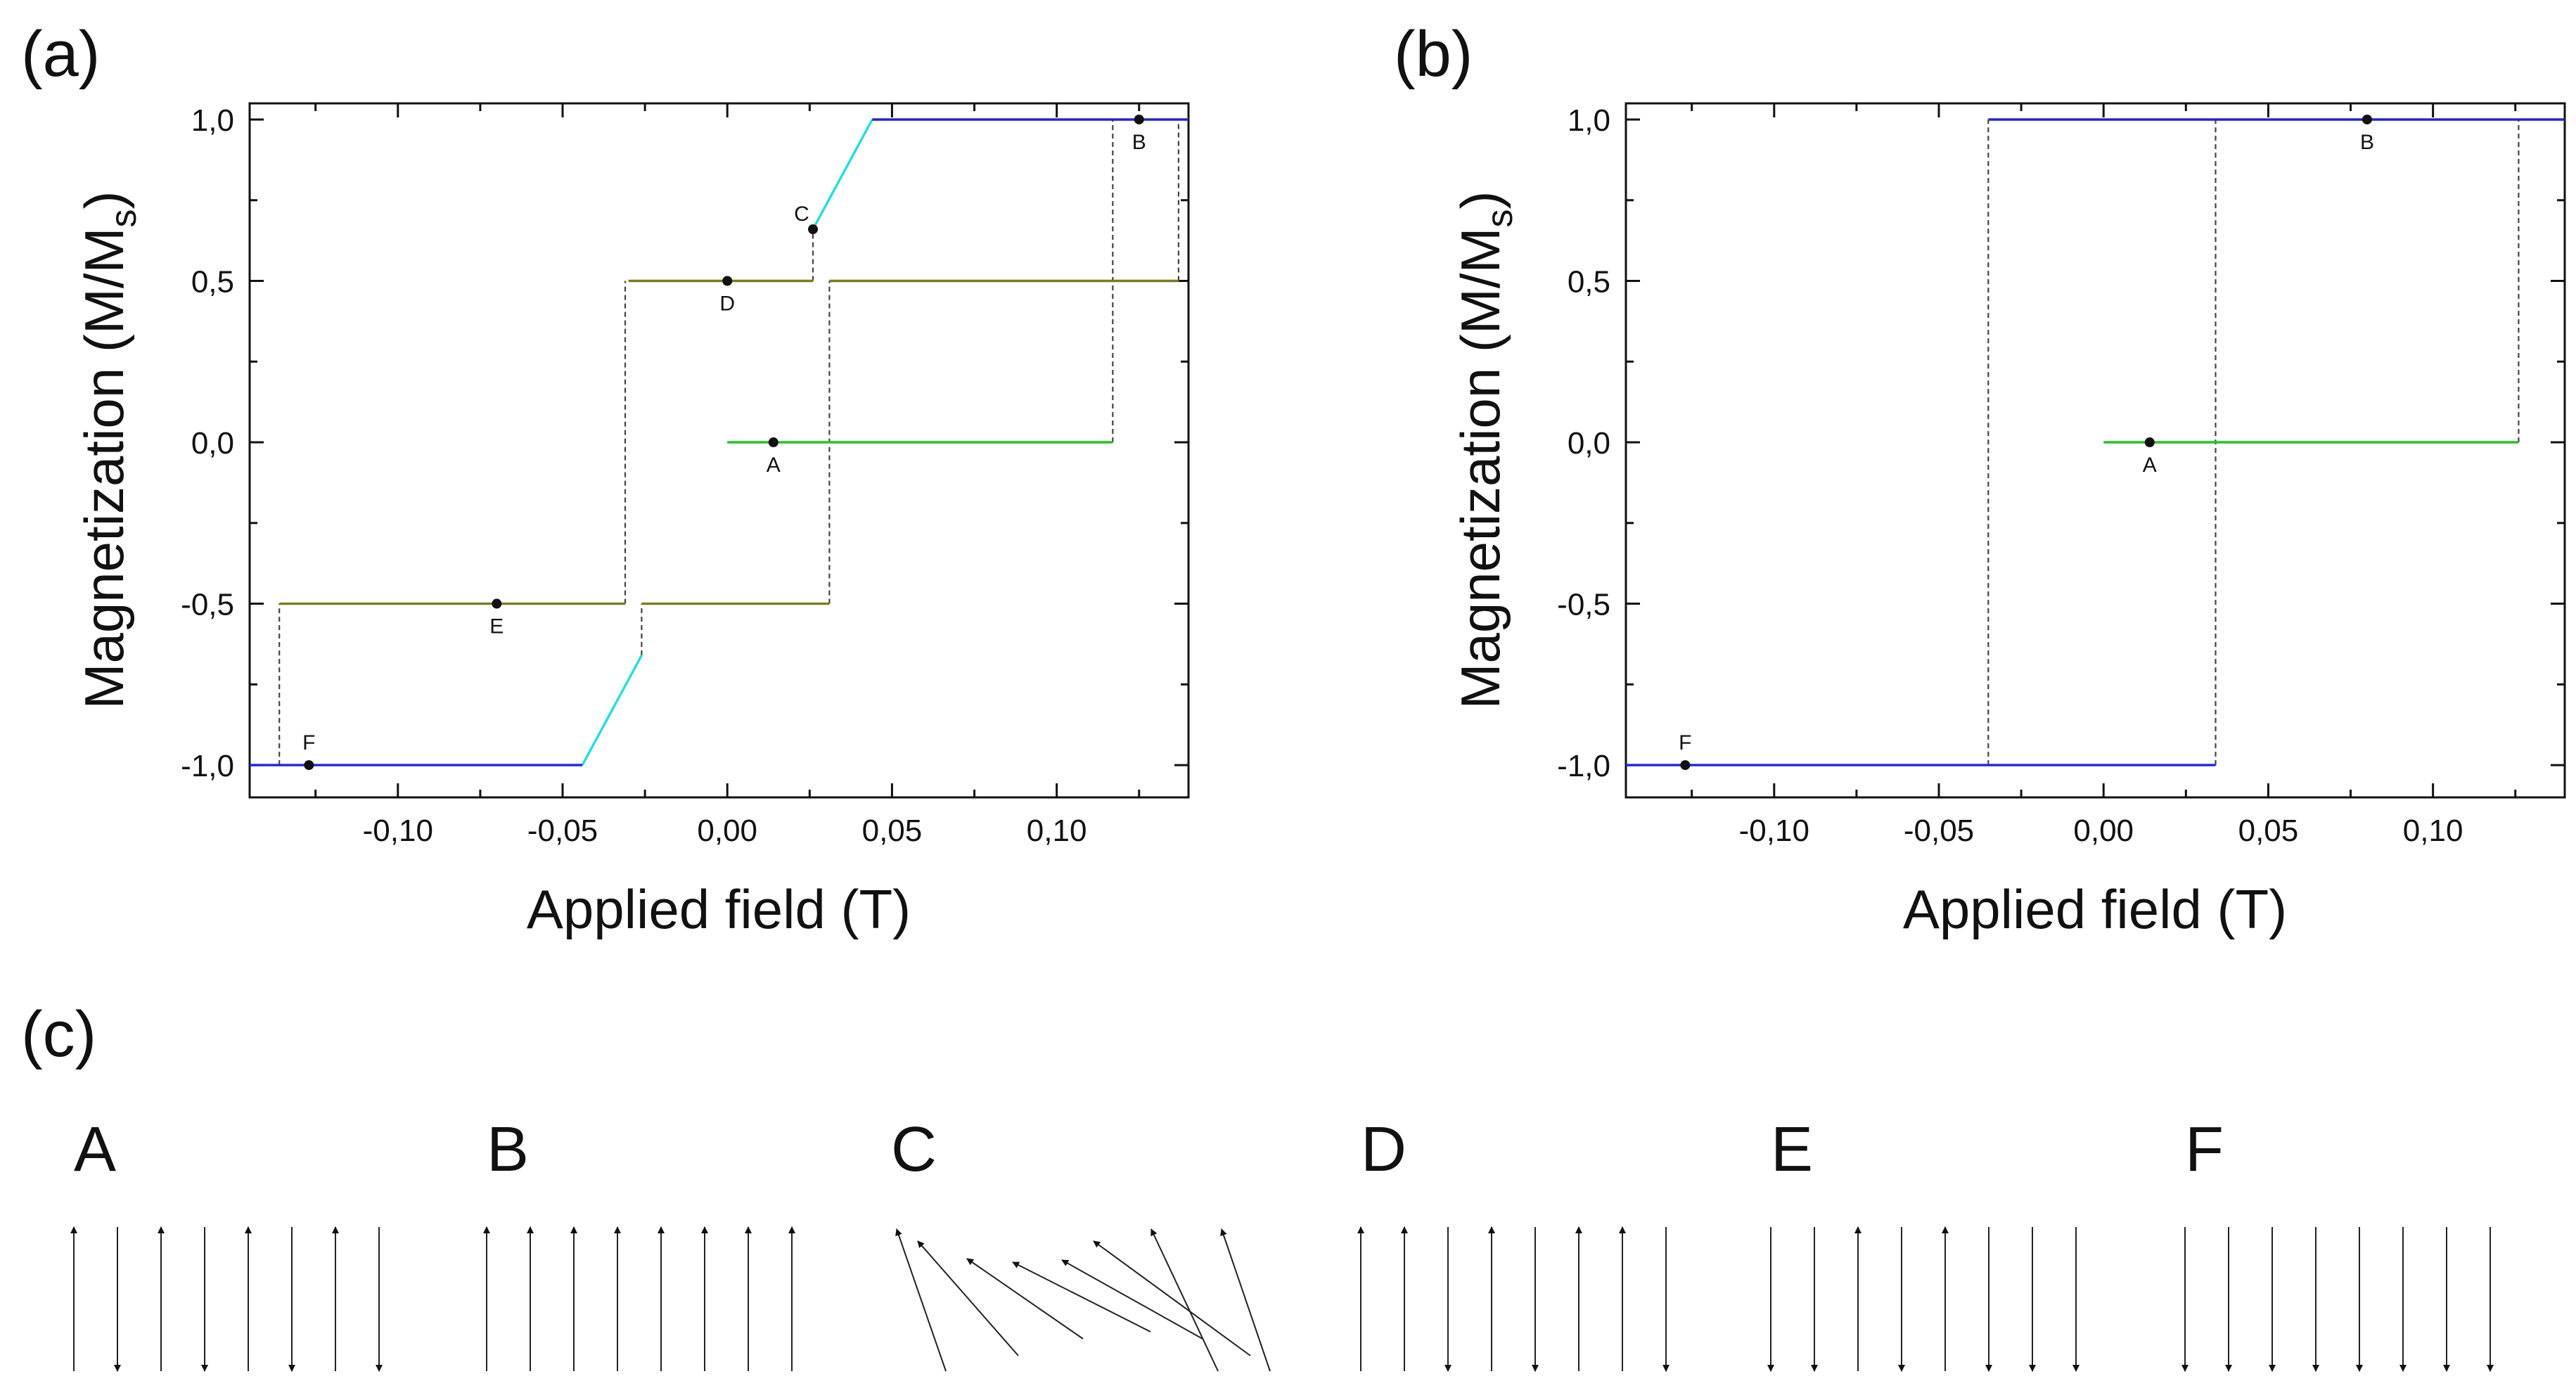  I want to click on x-axis-title-a: Applied field (T), so click(719, 909).